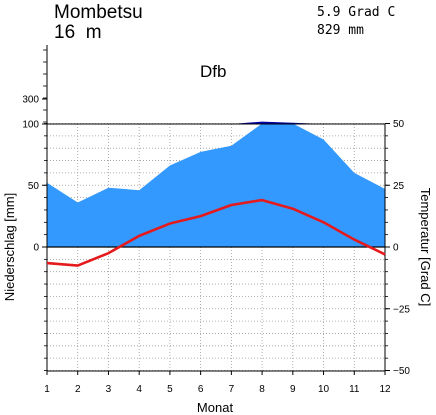  I want to click on month-tick-label: 10, so click(324, 389).